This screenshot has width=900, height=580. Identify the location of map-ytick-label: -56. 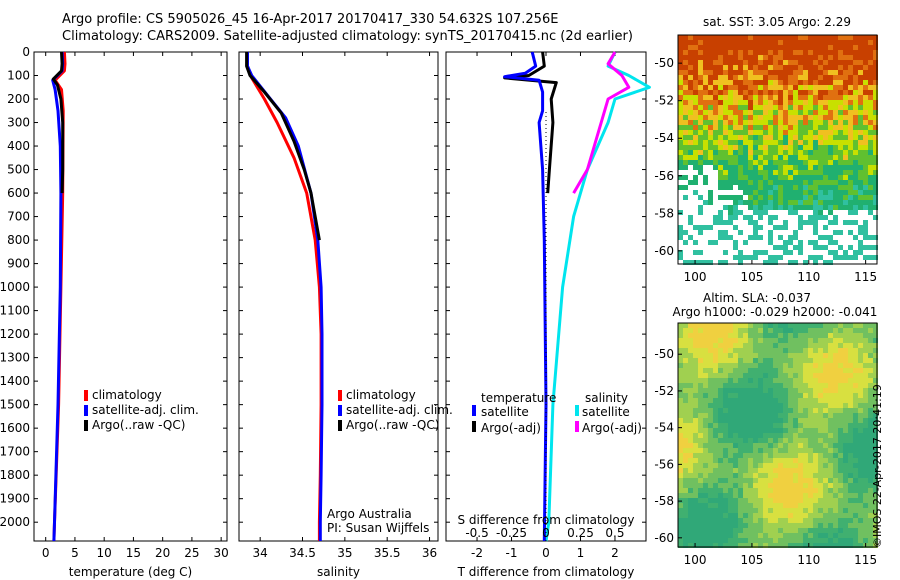
(664, 176).